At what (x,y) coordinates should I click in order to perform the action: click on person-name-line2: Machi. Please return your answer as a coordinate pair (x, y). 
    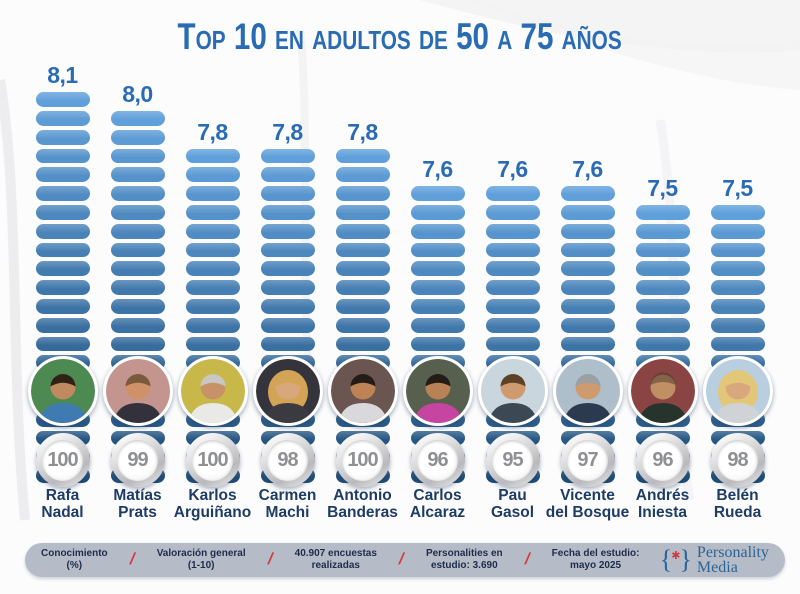
    Looking at the image, I should click on (287, 513).